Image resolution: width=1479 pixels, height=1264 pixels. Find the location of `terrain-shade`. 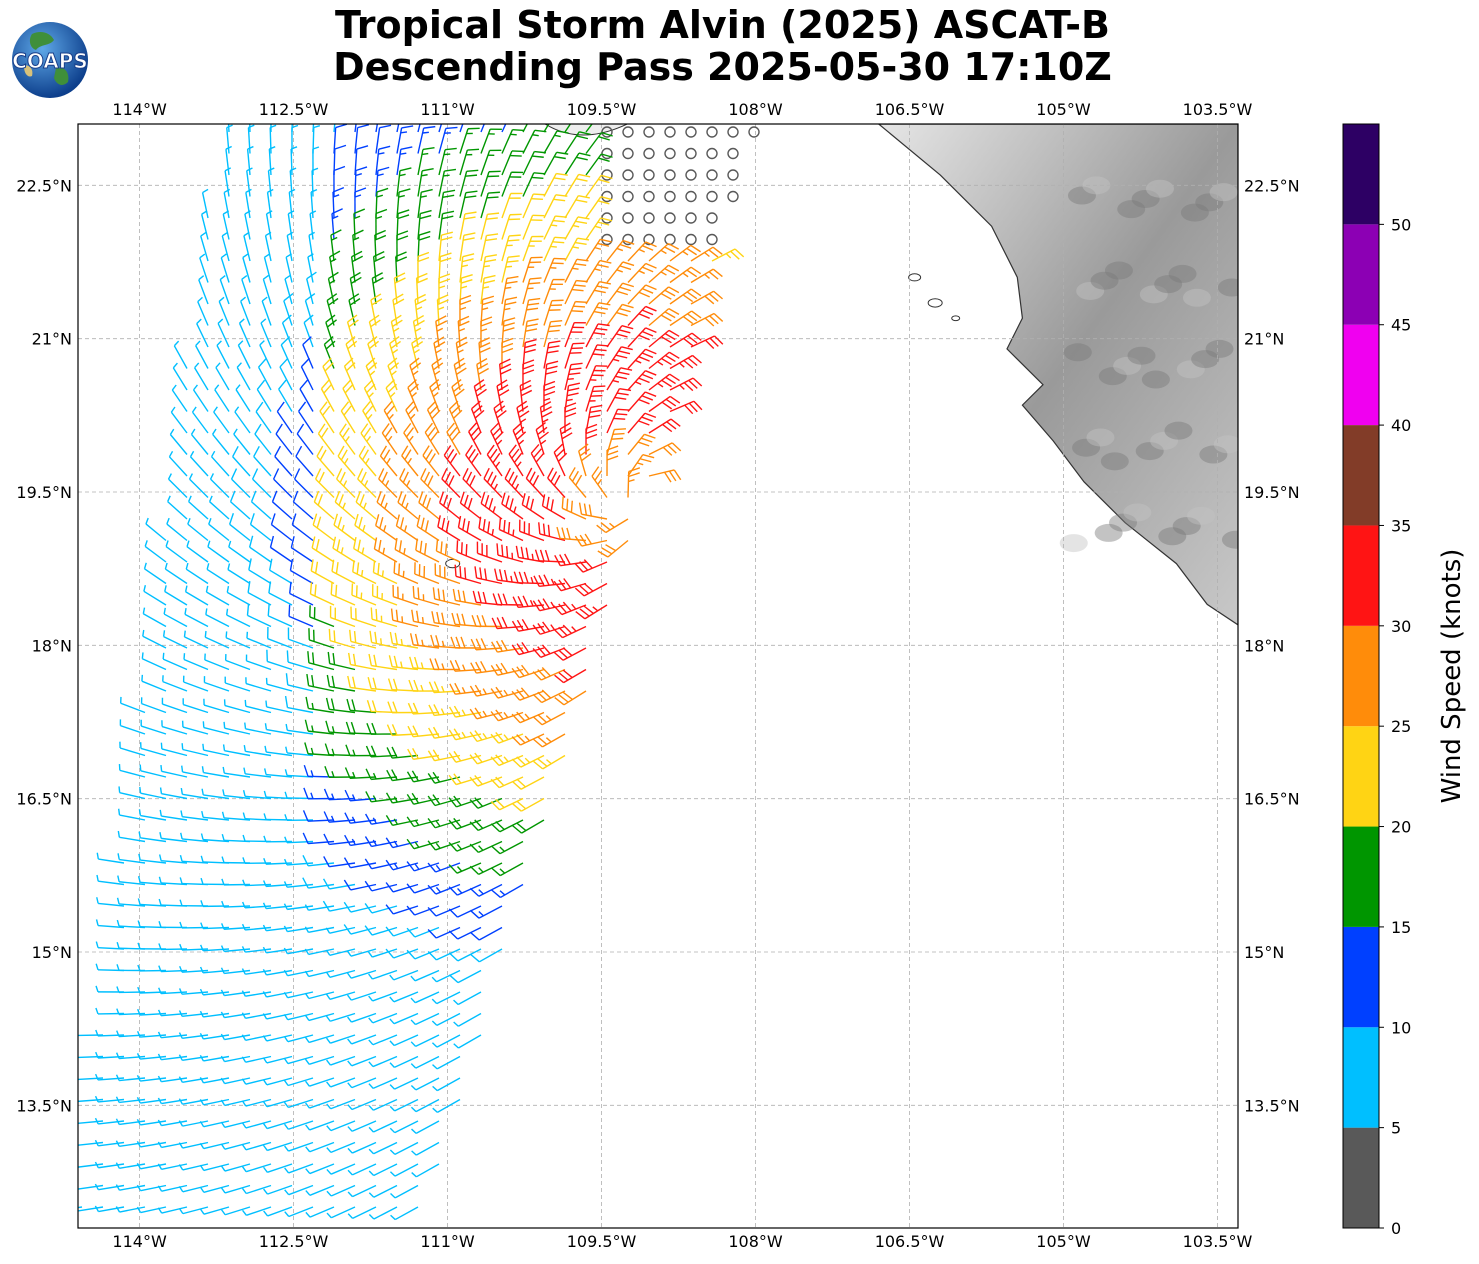

terrain-shade is located at coordinates (1137, 512).